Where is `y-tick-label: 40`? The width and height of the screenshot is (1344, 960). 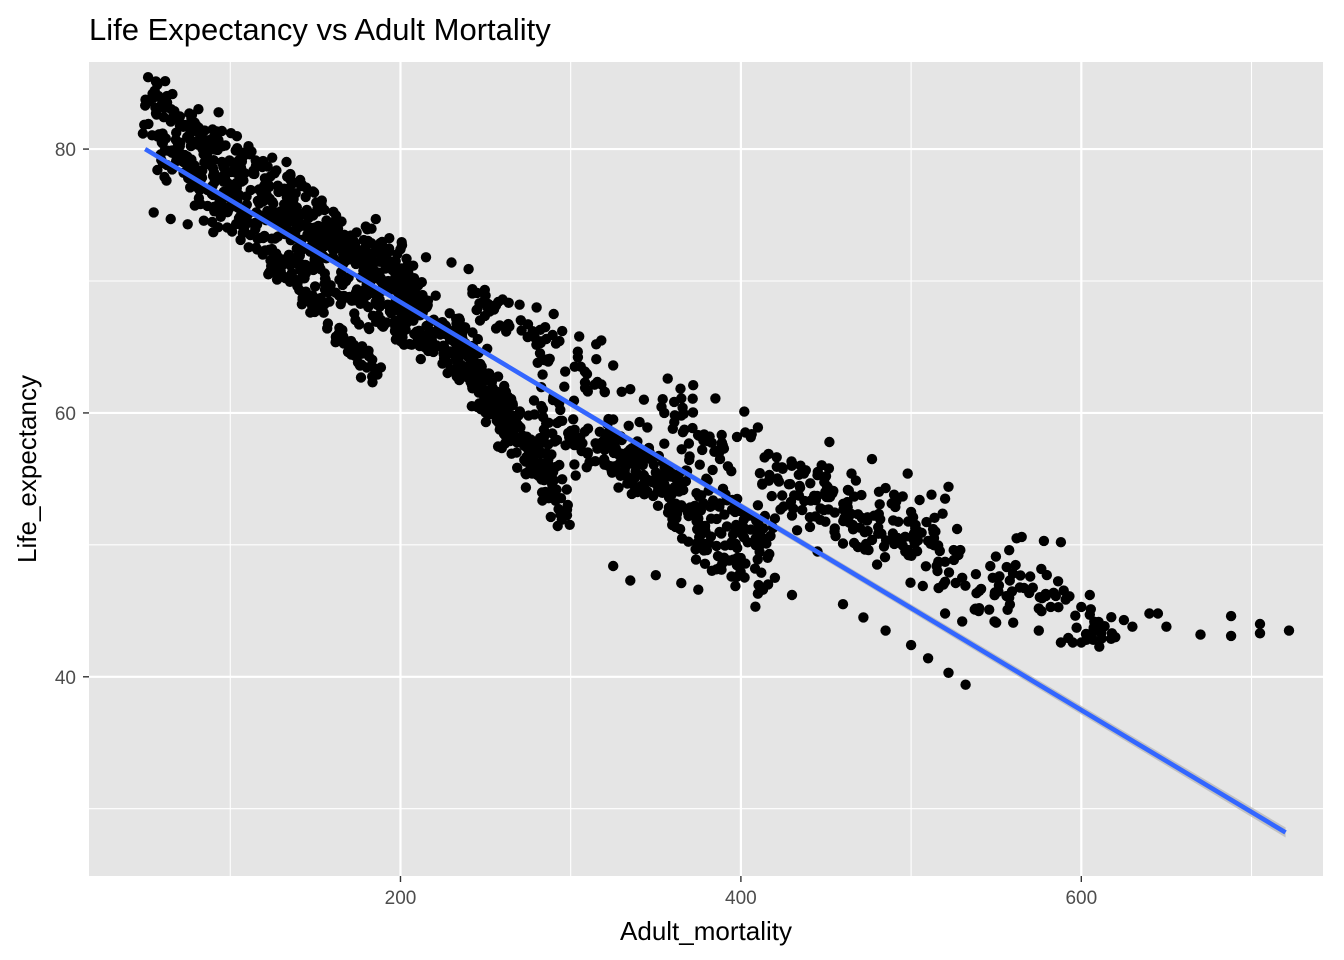
y-tick-label: 40 is located at coordinates (65, 678).